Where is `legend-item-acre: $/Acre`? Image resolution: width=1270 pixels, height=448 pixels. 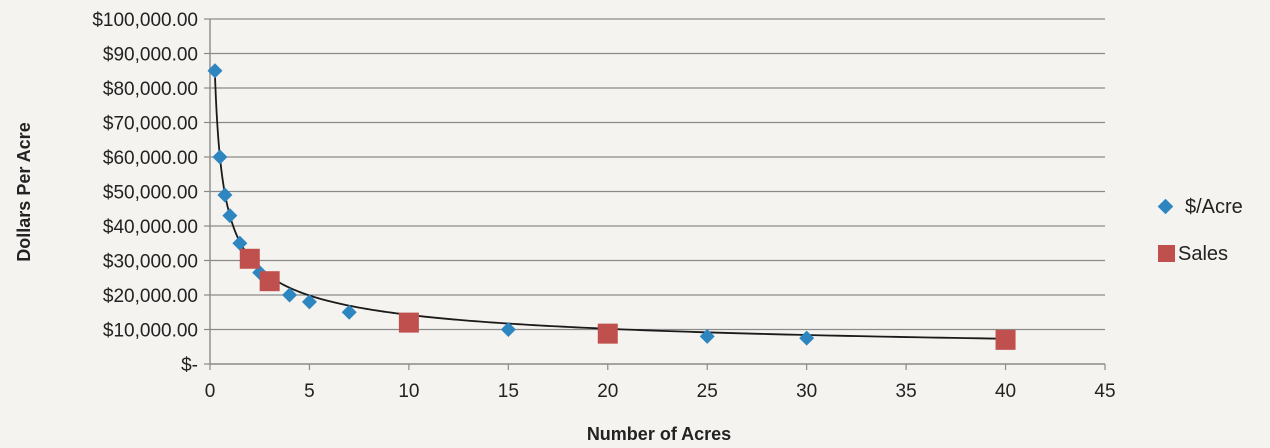
legend-item-acre: $/Acre is located at coordinates (1200, 207).